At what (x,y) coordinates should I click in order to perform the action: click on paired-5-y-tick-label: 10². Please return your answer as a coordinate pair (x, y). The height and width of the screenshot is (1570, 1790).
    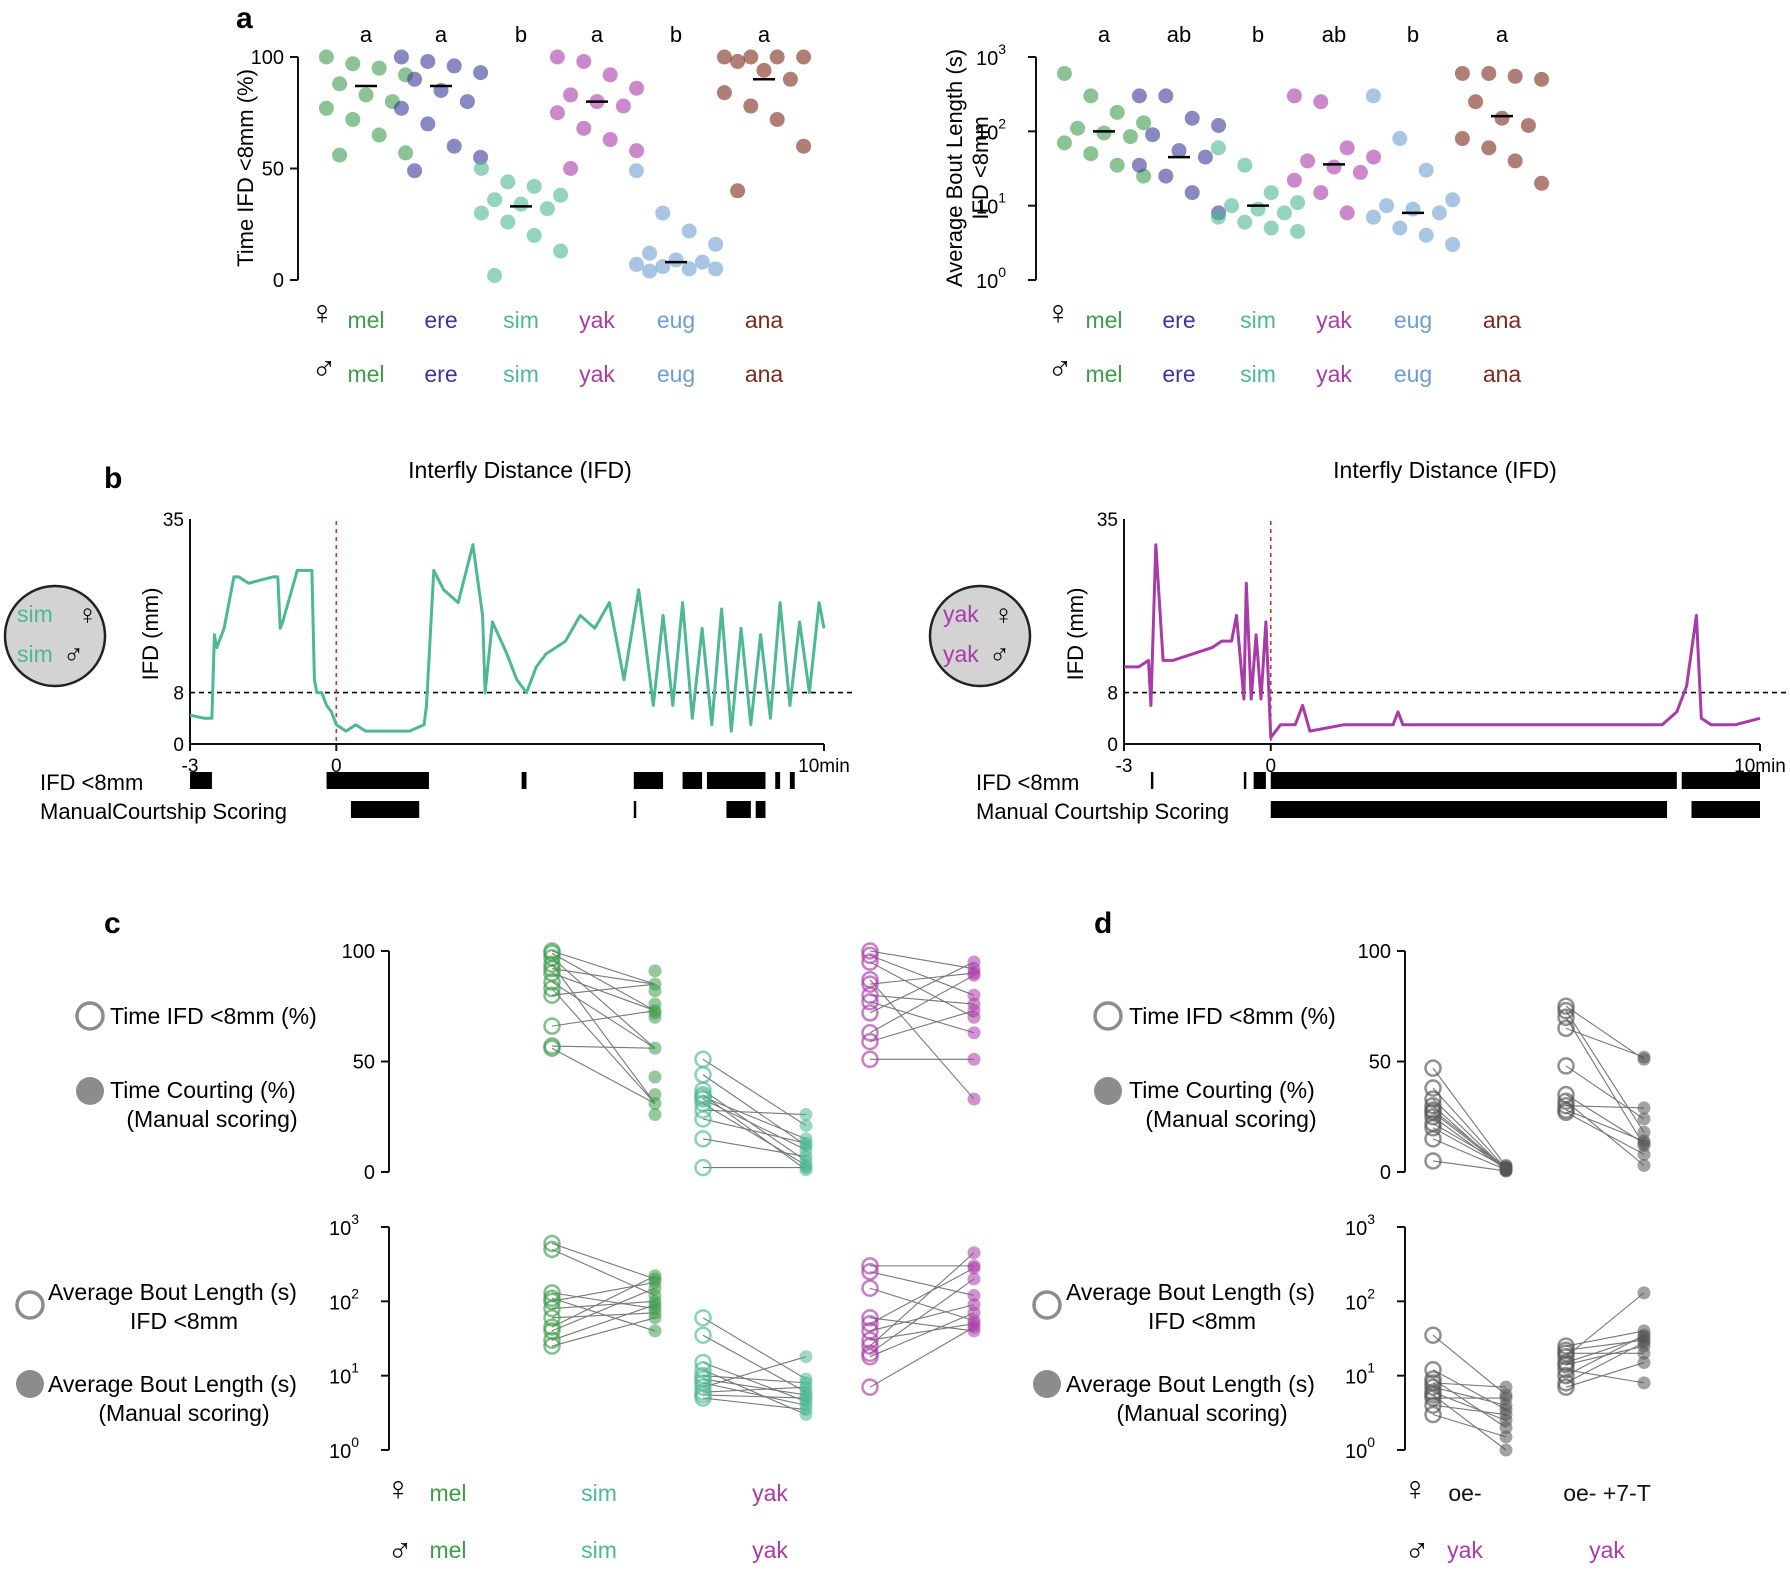
    Looking at the image, I should click on (344, 1299).